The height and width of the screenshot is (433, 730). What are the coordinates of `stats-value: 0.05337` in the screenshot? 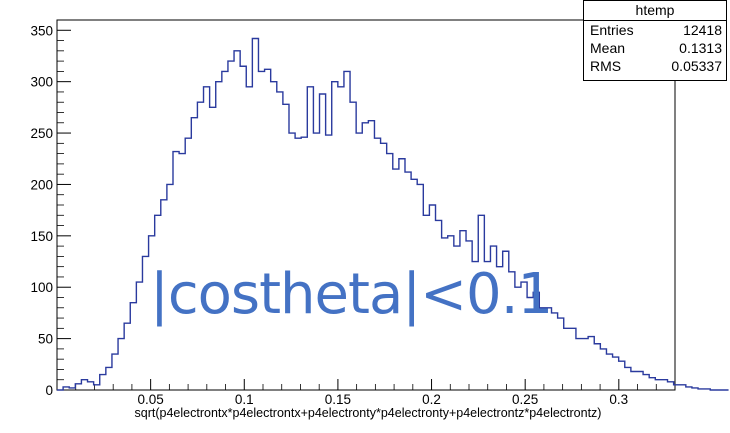 It's located at (696, 66).